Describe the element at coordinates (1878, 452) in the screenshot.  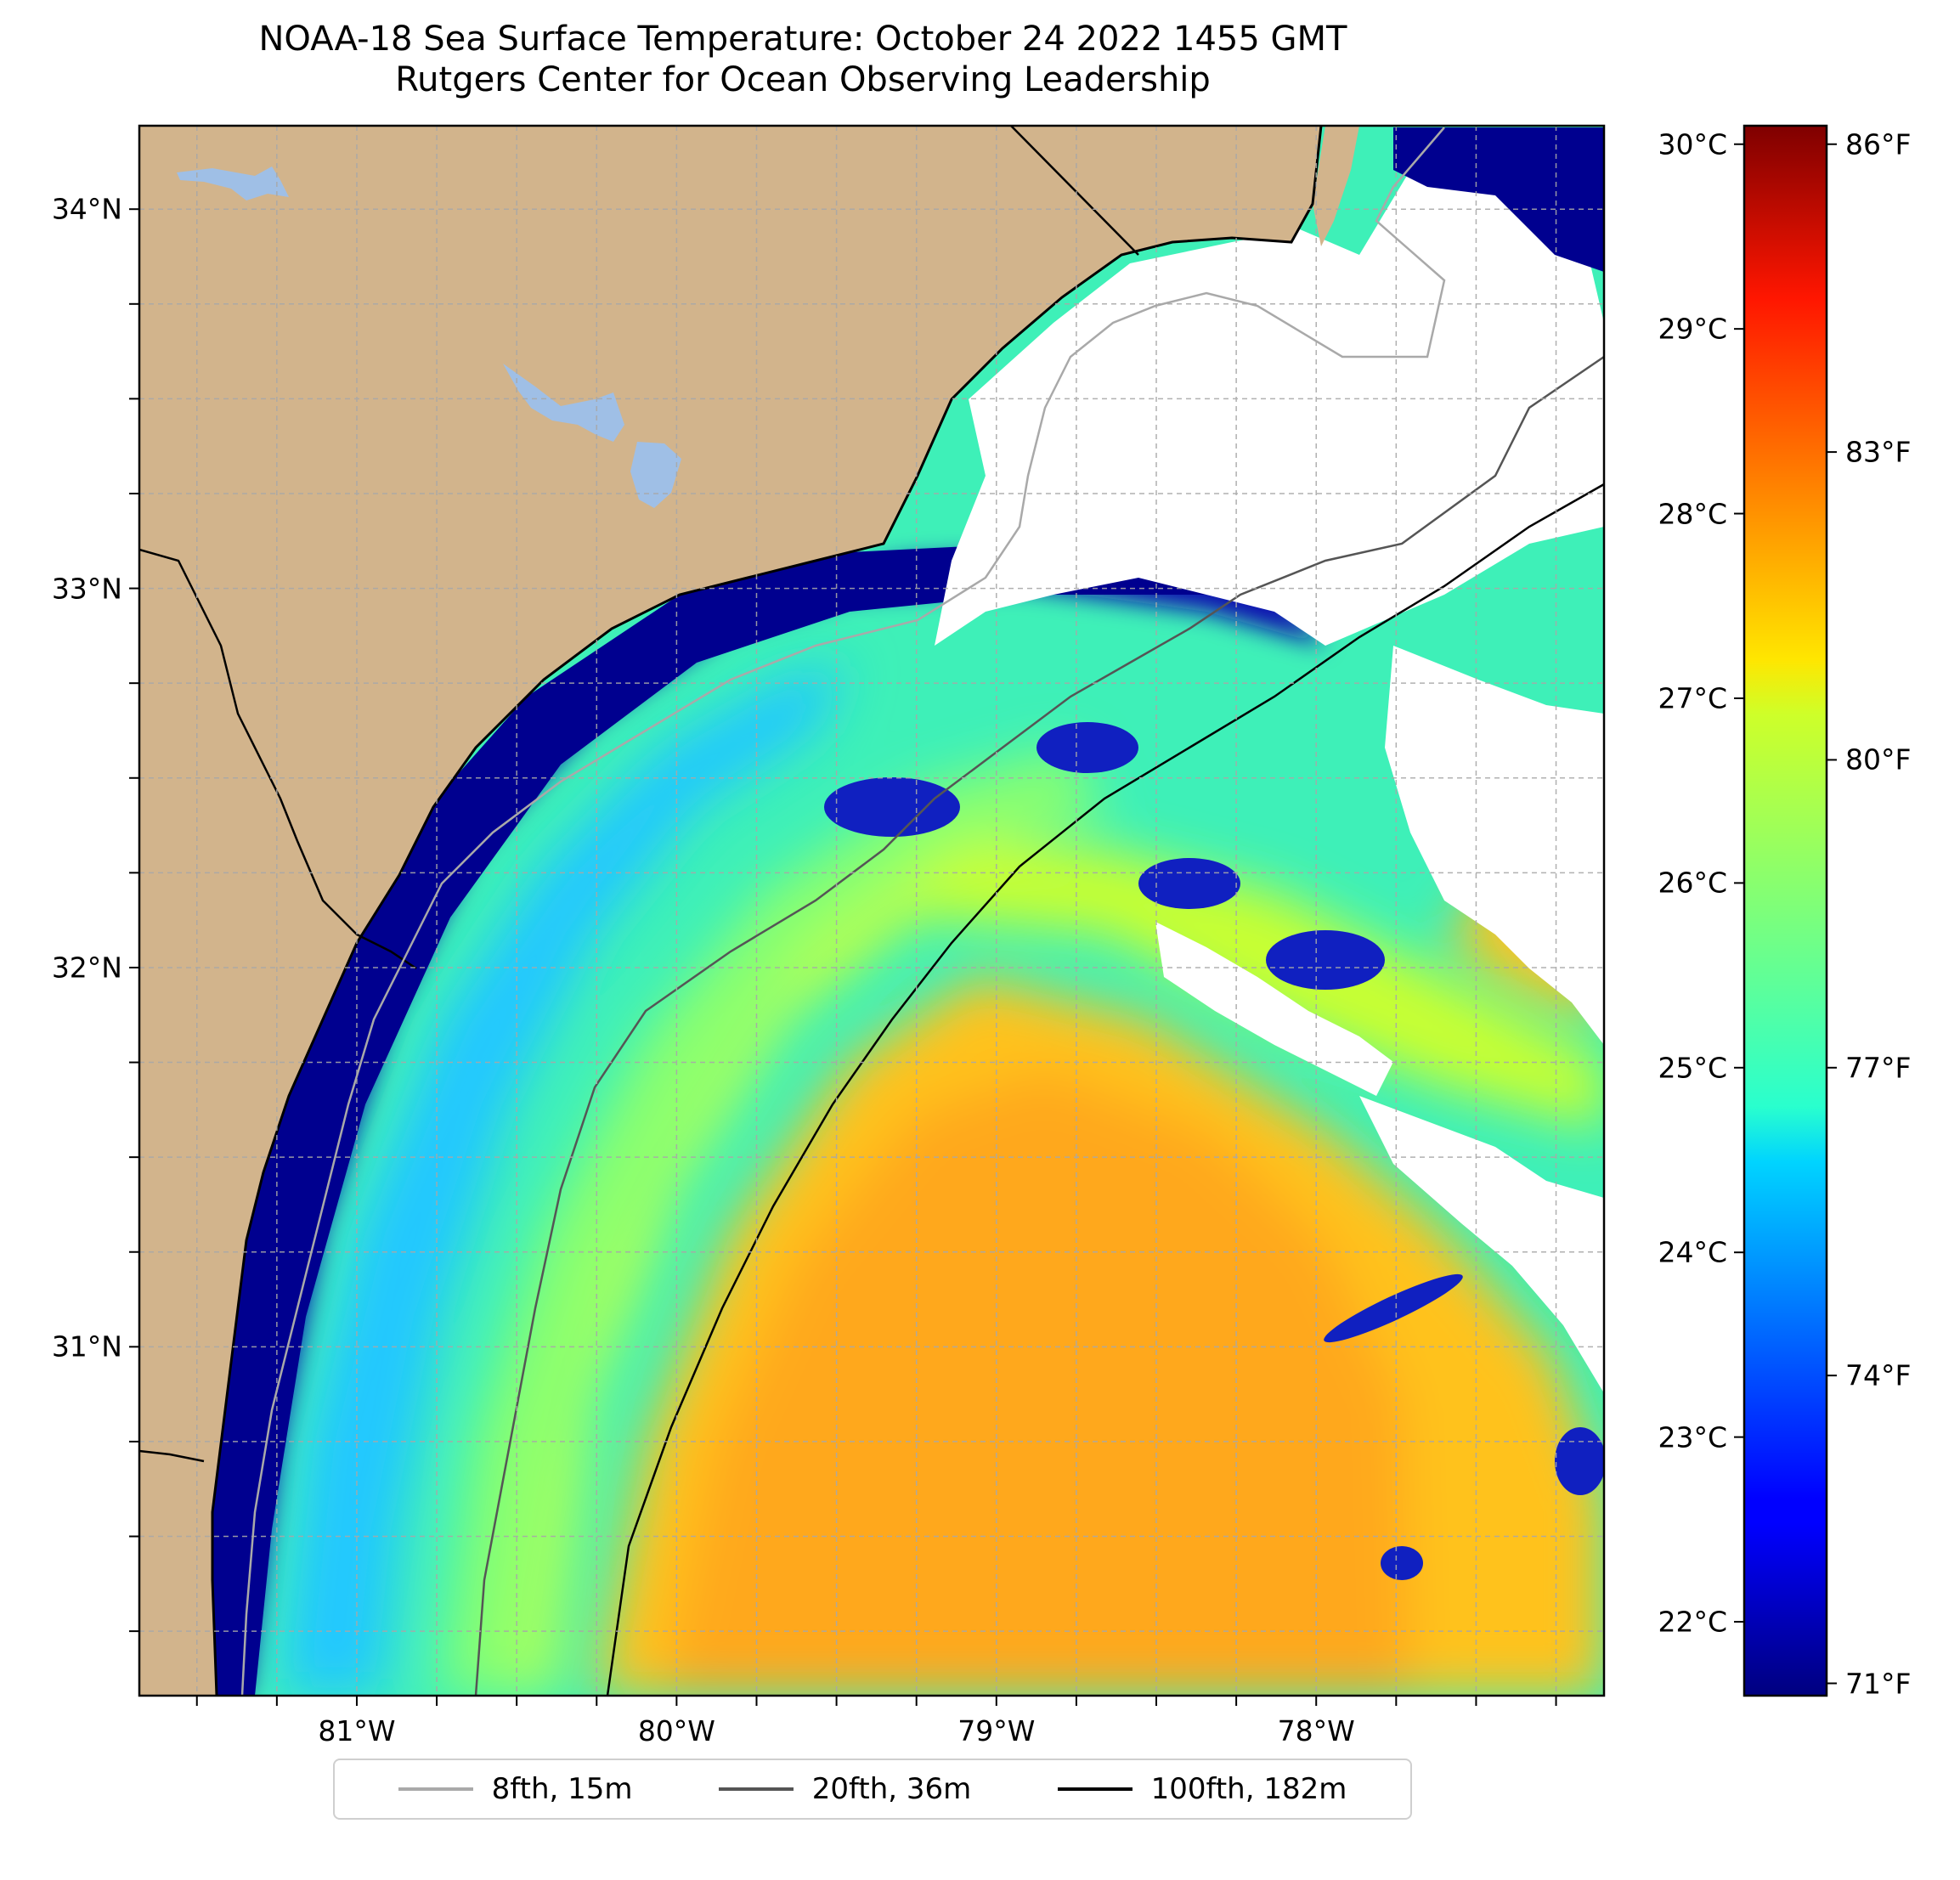
I see `colorbar-fahrenheit-label: 83°F` at that location.